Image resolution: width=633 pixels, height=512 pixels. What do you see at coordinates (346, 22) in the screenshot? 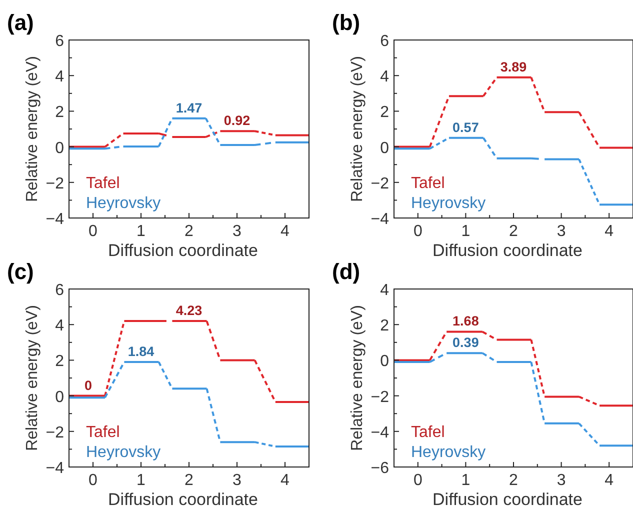
I see `chart-title: (b)` at bounding box center [346, 22].